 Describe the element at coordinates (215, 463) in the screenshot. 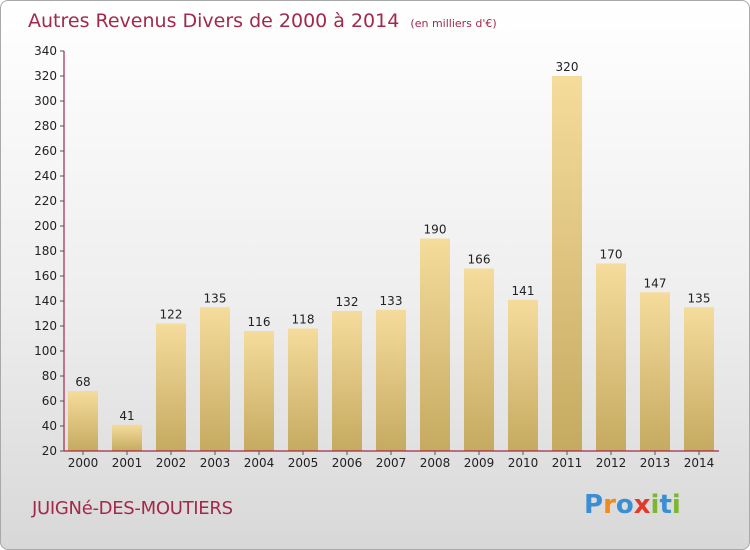

I see `x-tick-label: 2003` at that location.